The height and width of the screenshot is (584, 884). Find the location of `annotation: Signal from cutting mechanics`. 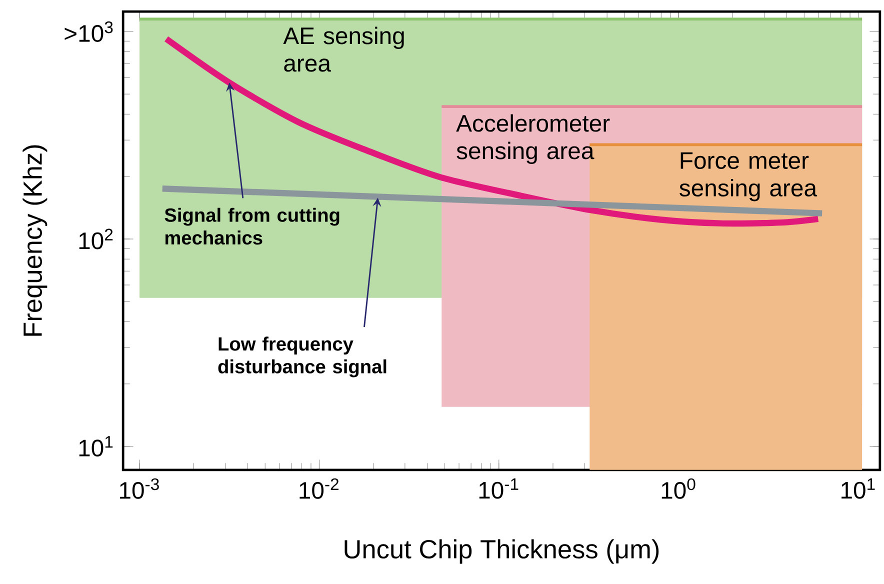

annotation: Signal from cutting mechanics is located at coordinates (252, 226).